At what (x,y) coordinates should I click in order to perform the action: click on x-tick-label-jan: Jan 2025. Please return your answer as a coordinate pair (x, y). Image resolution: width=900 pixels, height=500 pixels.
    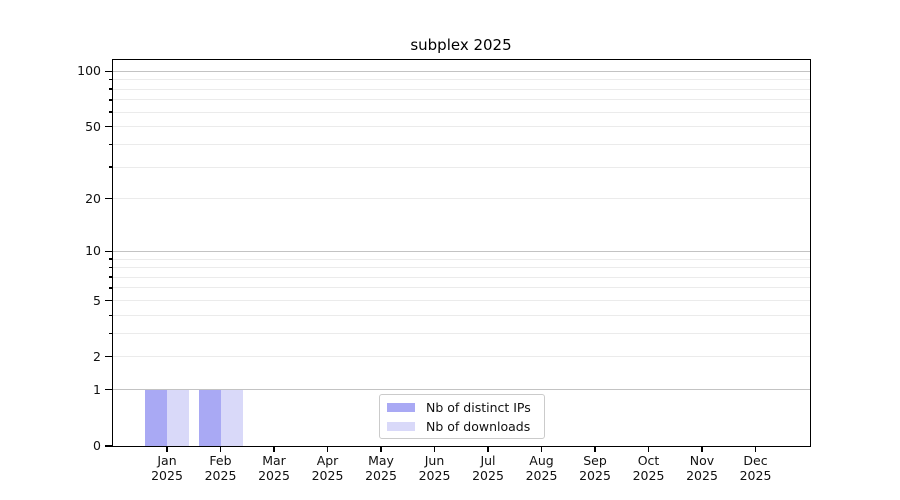
    Looking at the image, I should click on (167, 468).